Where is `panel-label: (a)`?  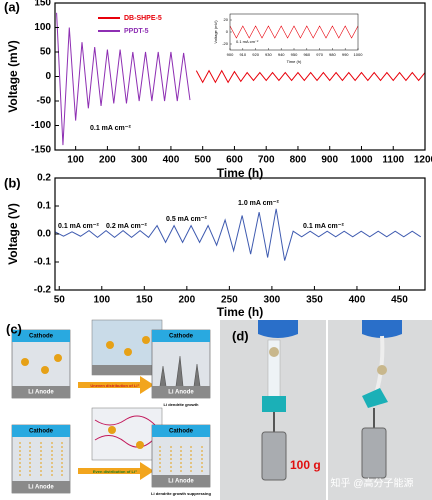
panel-label: (a) is located at coordinates (12, 7).